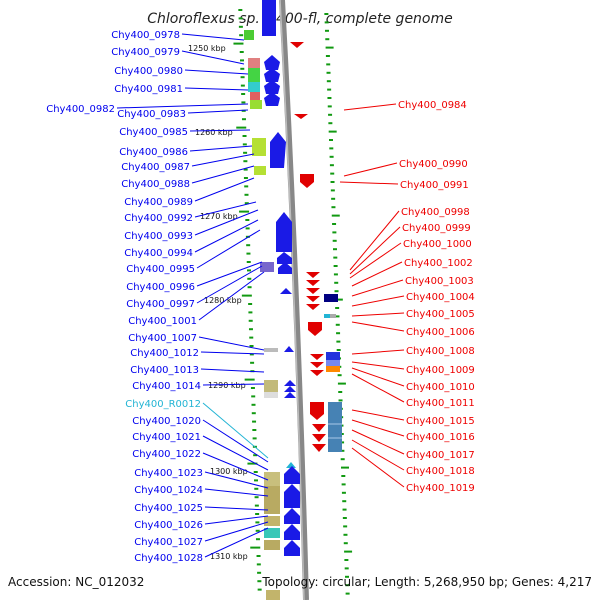 Image resolution: width=600 pixels, height=600 pixels. I want to click on gene-label: Chy400_1019, so click(440, 488).